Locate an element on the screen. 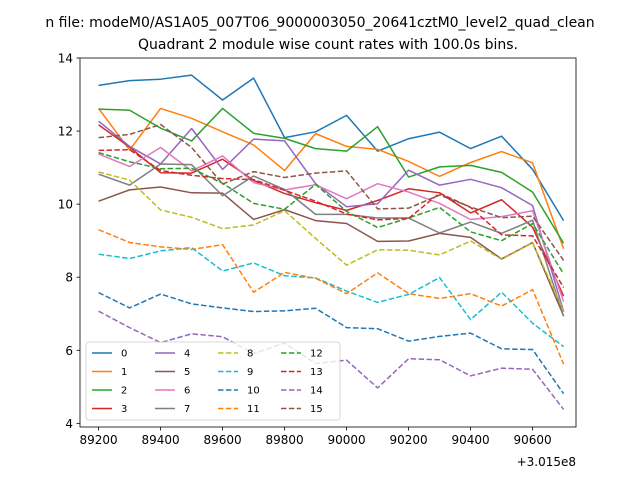  y-tick-label: 6 is located at coordinates (69, 351).